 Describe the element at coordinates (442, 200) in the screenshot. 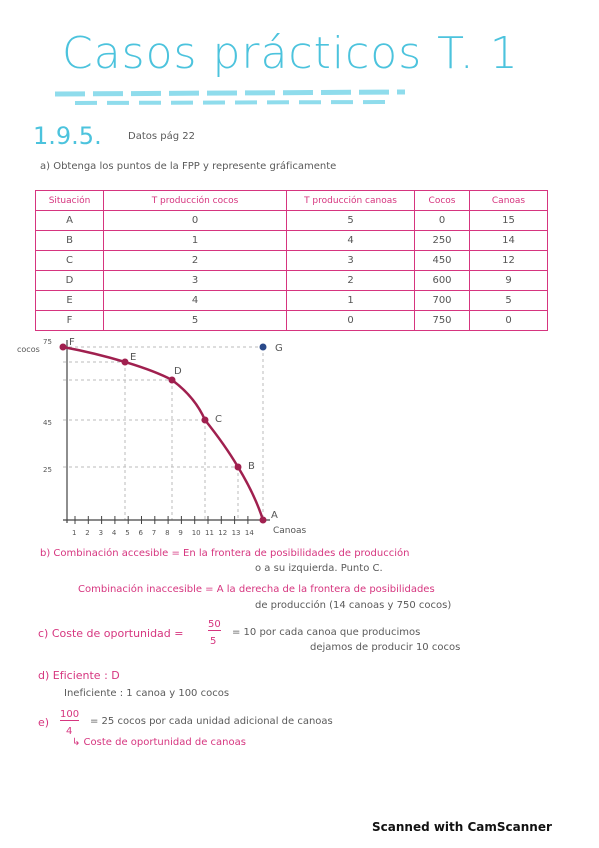

I see `column-header: Cocos` at that location.